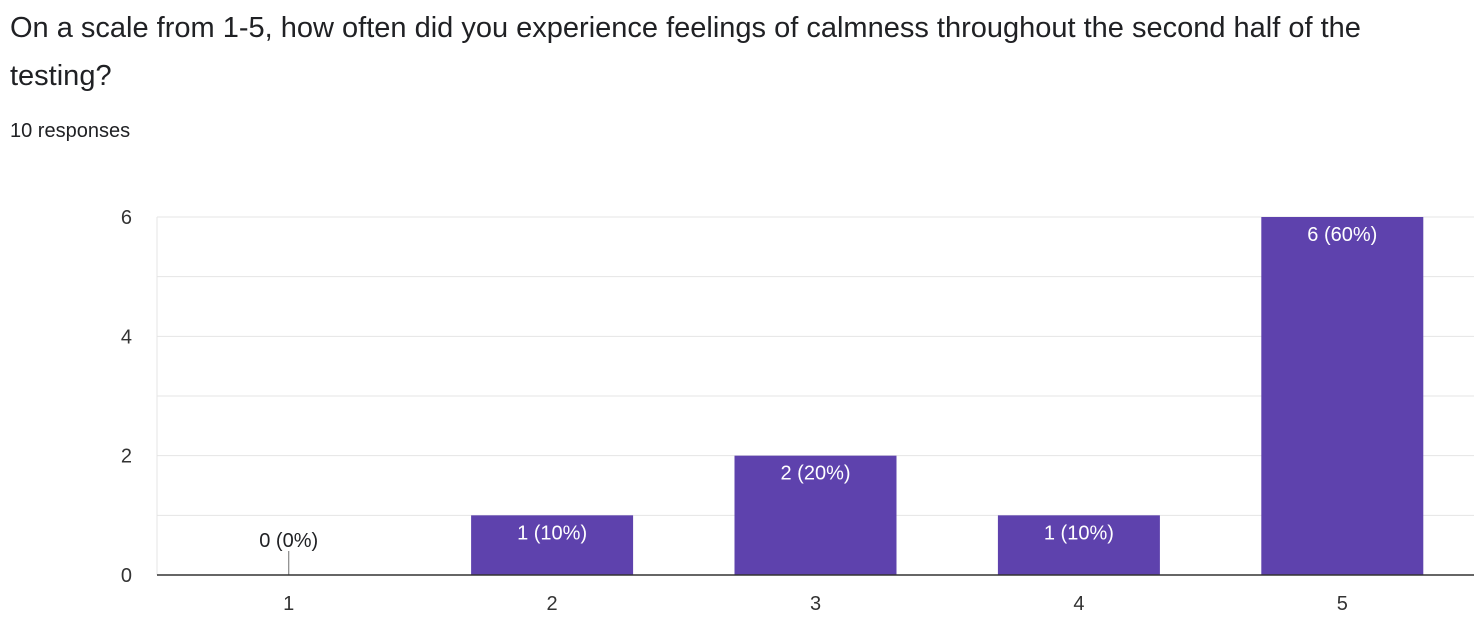  I want to click on y-tick-labels: 0 2 4 6, so click(126, 397).